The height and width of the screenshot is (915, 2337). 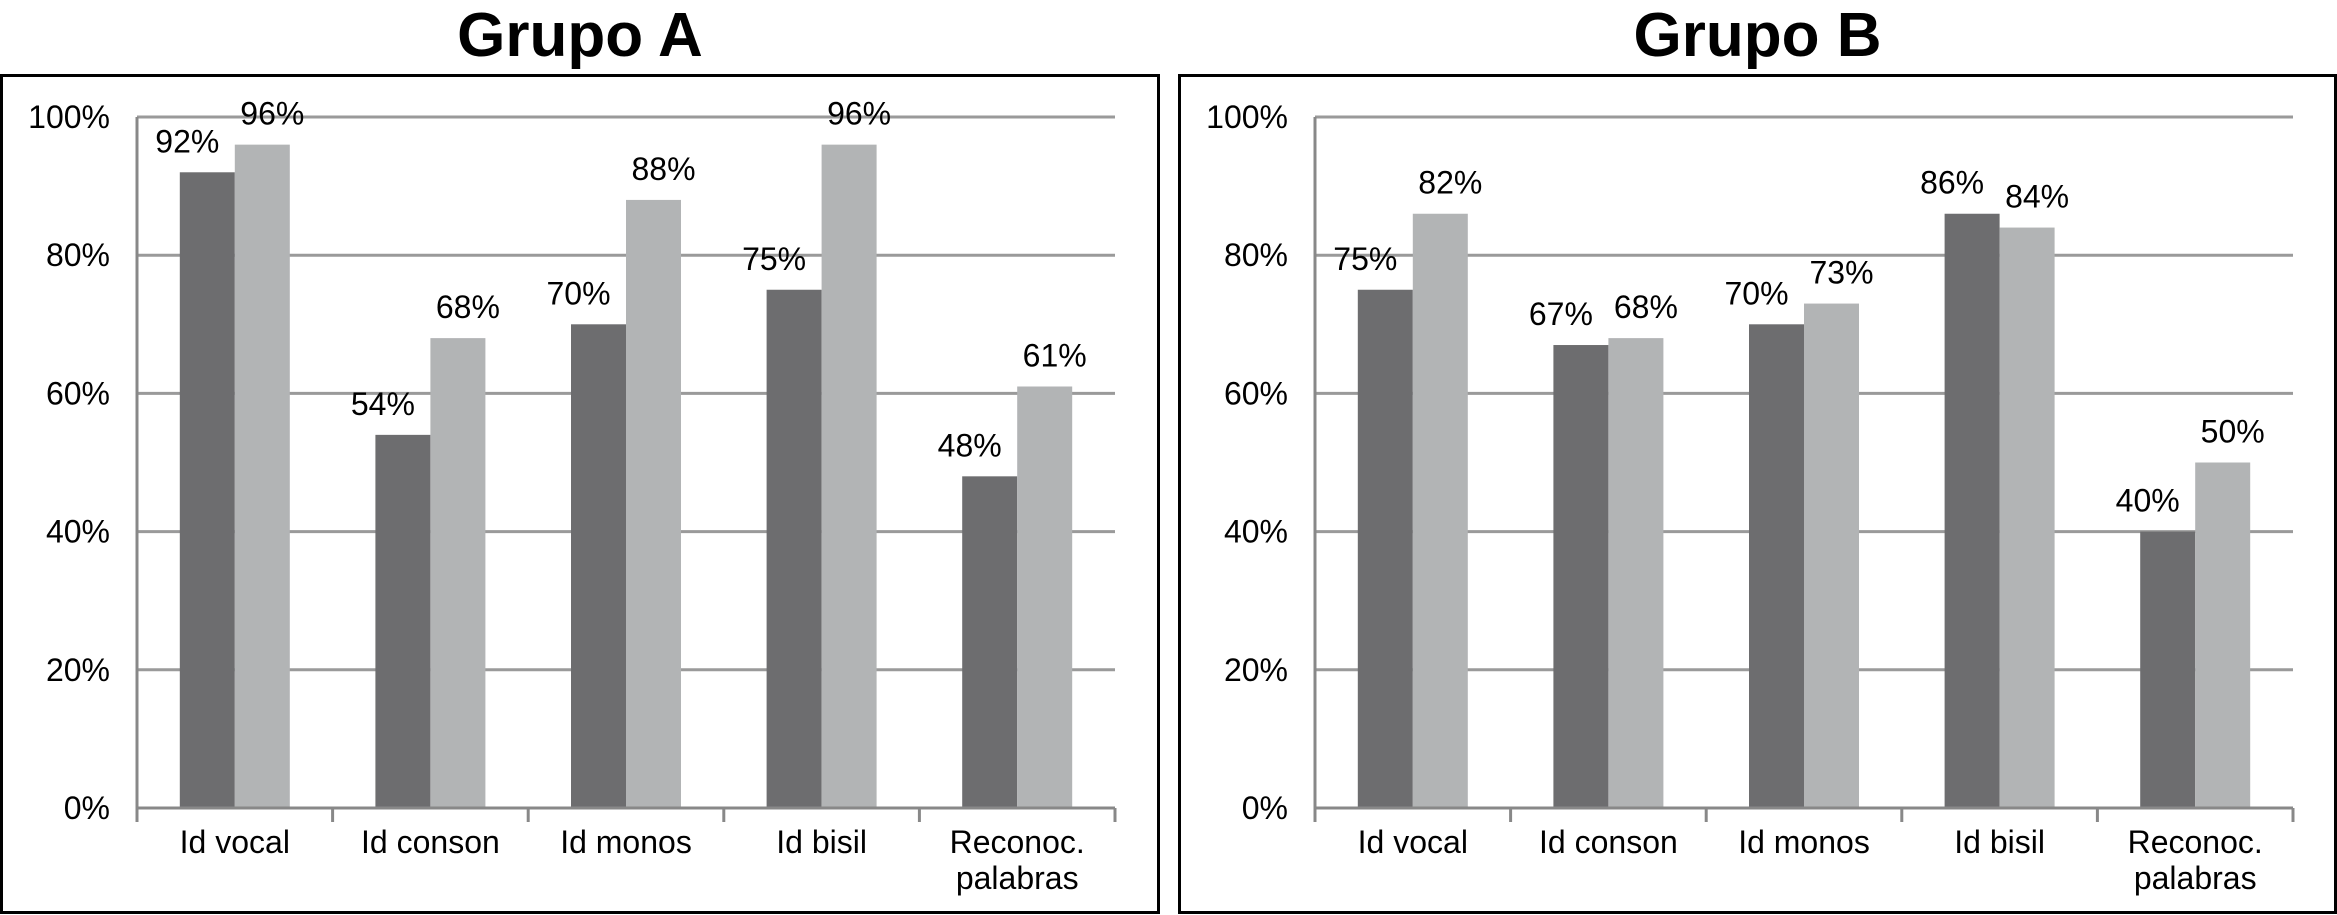 I want to click on data-label: 88%, so click(x=663, y=169).